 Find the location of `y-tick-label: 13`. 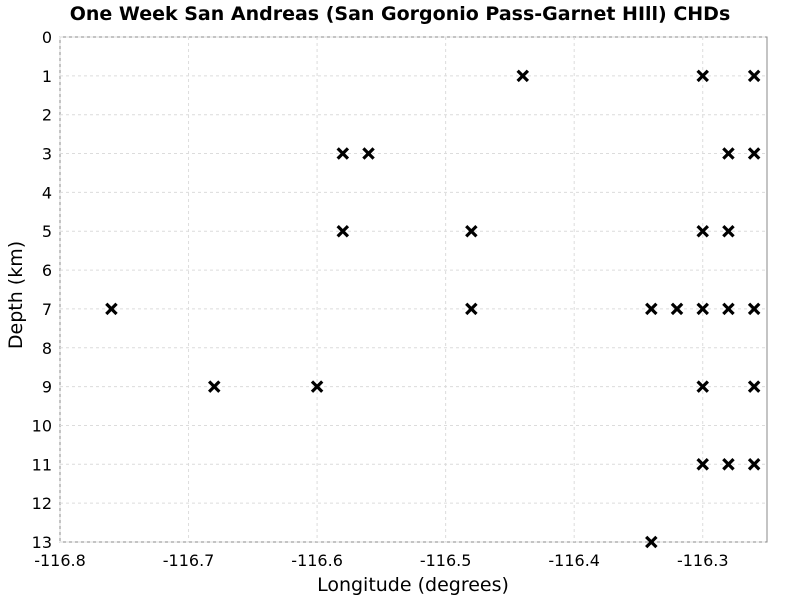

y-tick-label: 13 is located at coordinates (42, 542).